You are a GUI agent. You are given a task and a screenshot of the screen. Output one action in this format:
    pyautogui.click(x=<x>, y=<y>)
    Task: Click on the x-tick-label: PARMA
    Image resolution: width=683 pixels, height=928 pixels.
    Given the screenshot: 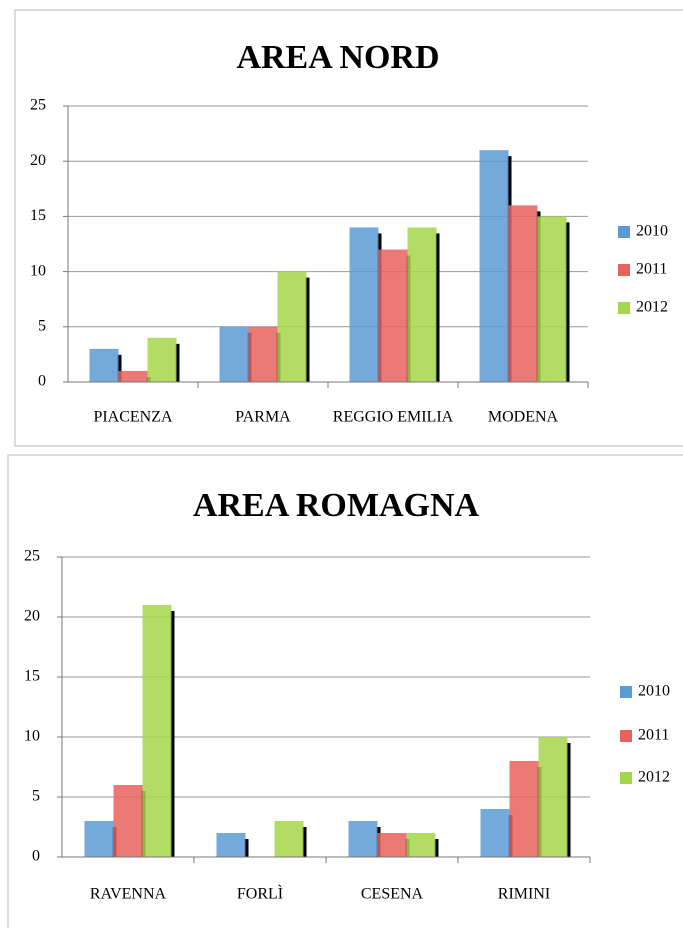 What is the action you would take?
    pyautogui.click(x=263, y=417)
    